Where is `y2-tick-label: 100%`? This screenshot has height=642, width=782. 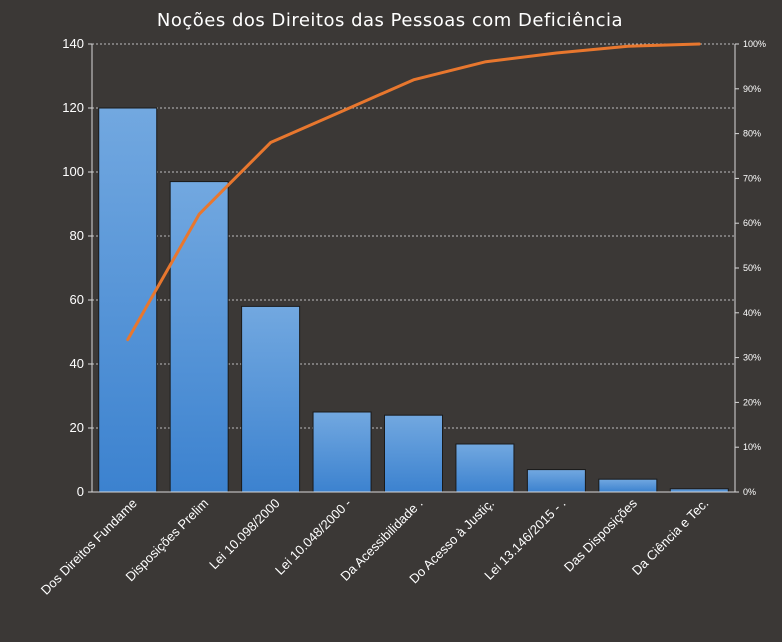 y2-tick-label: 100% is located at coordinates (754, 44).